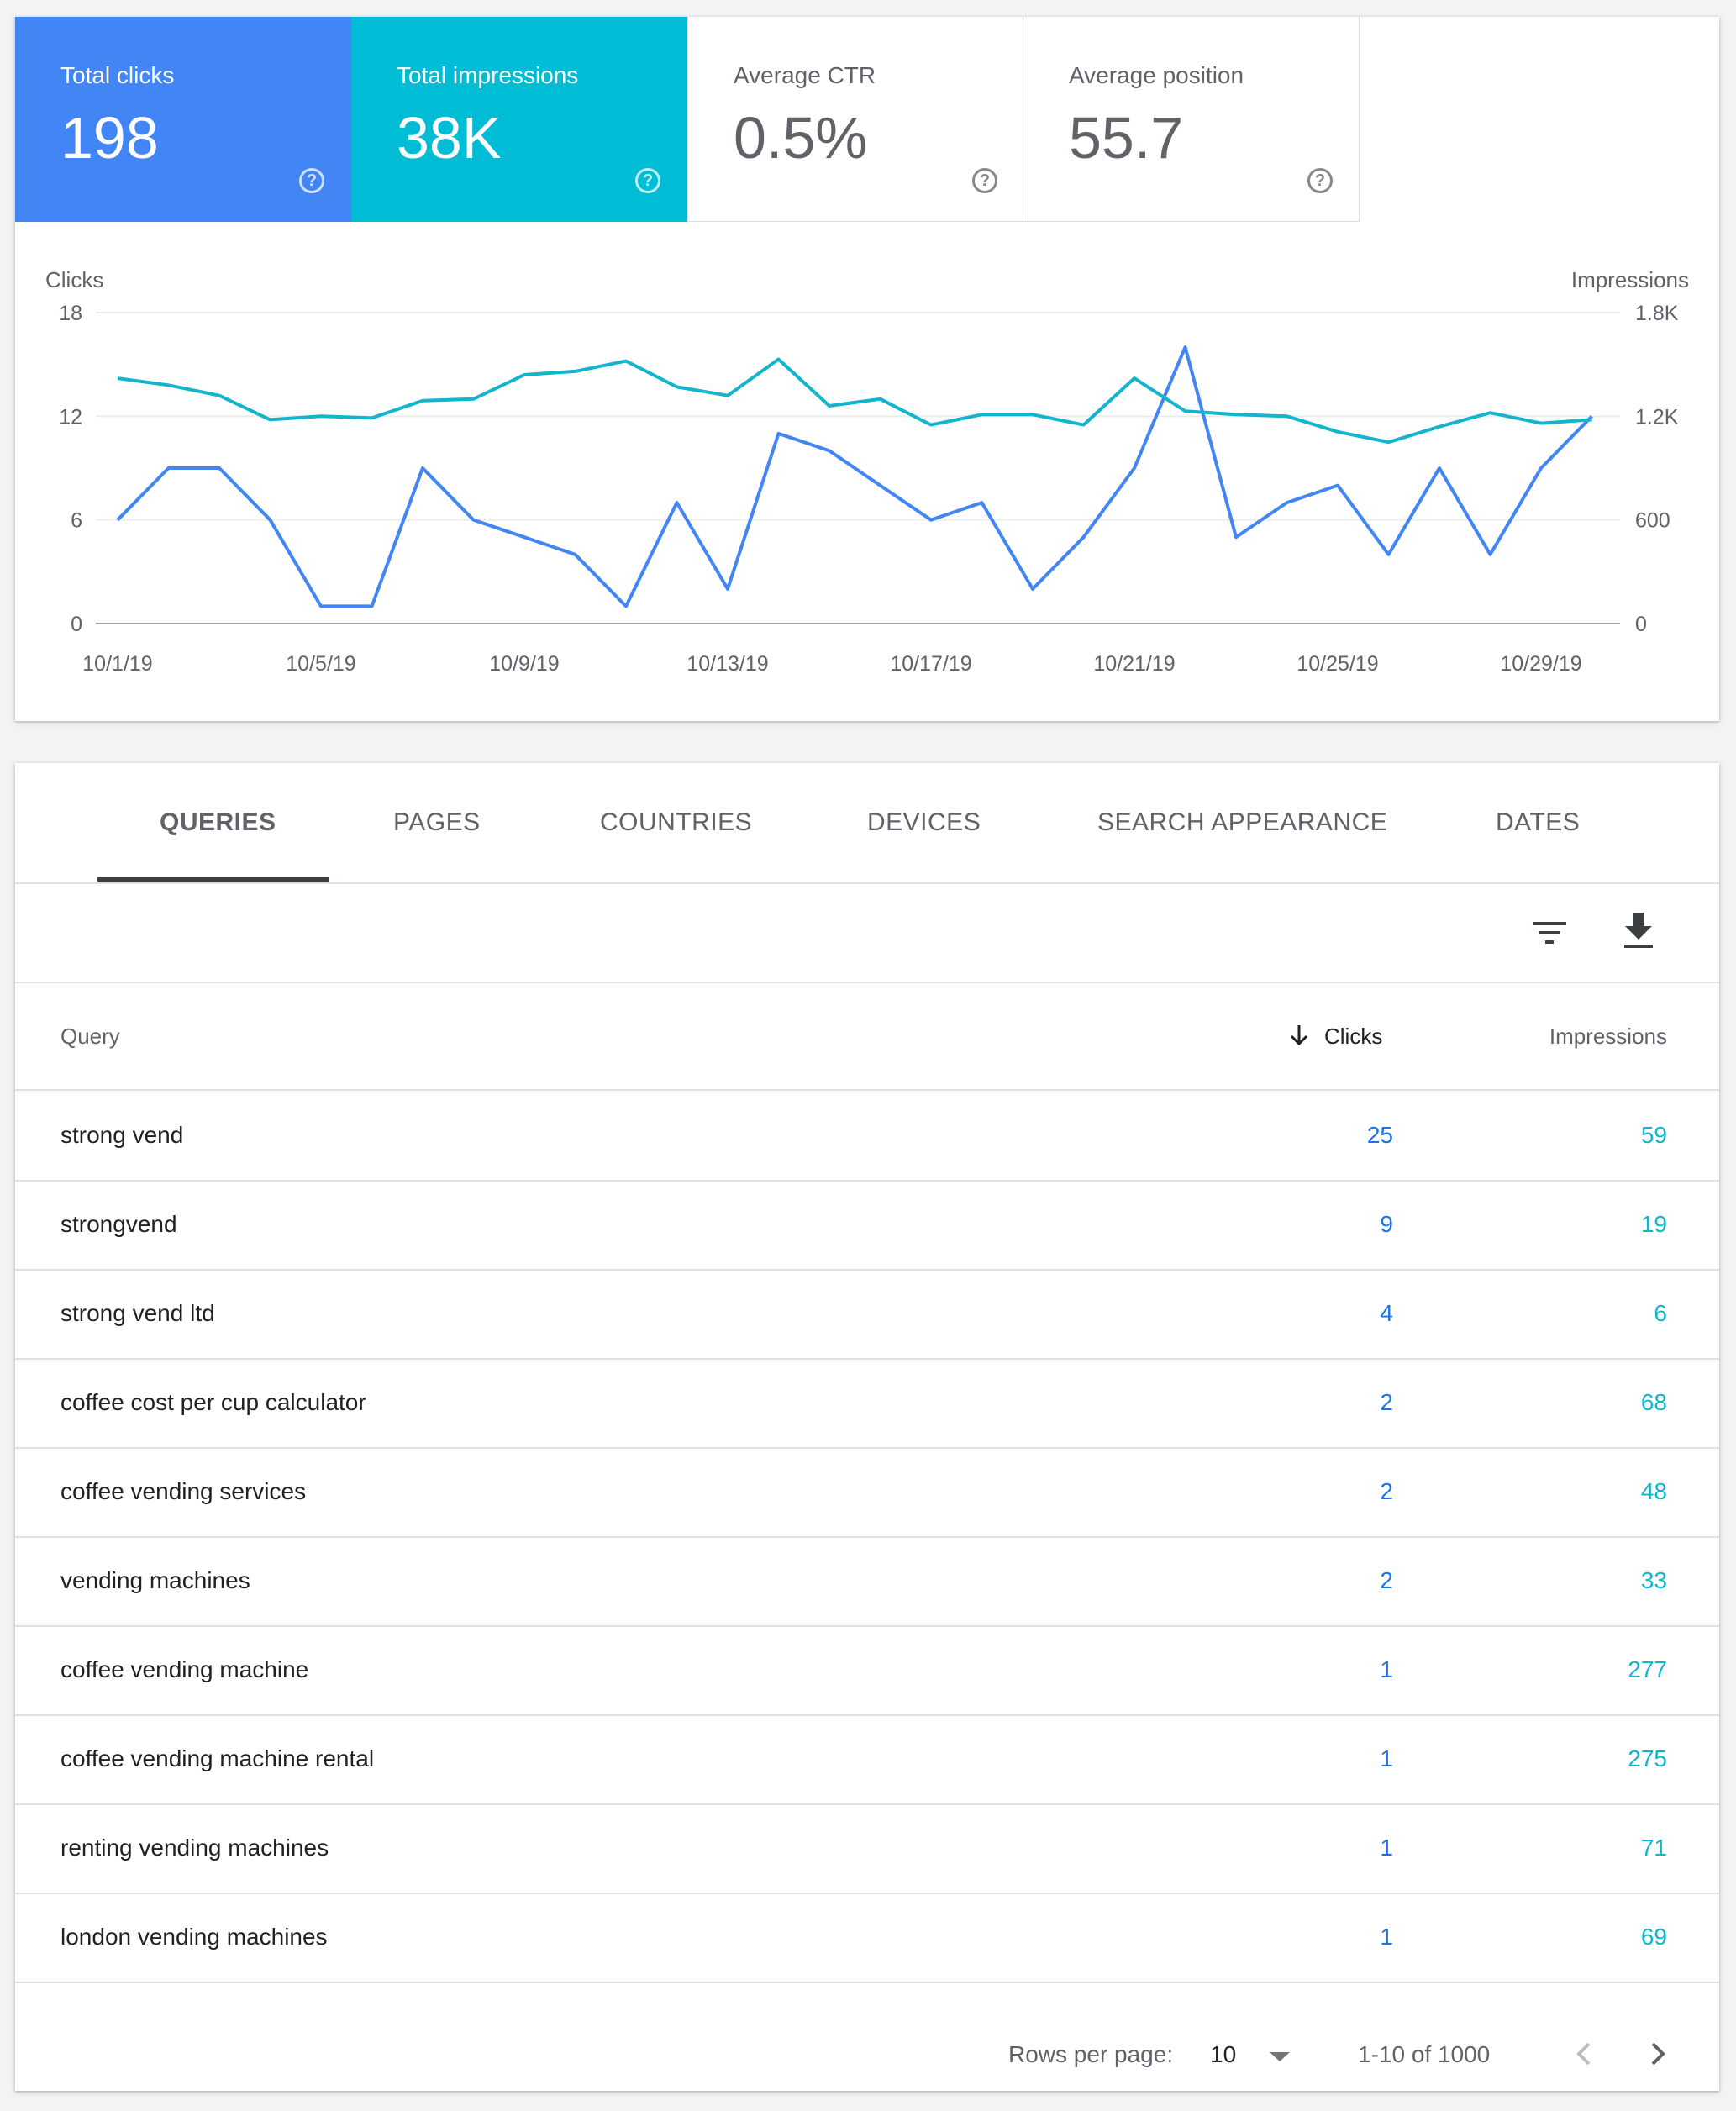  I want to click on column-header-query: Query, so click(90, 1036).